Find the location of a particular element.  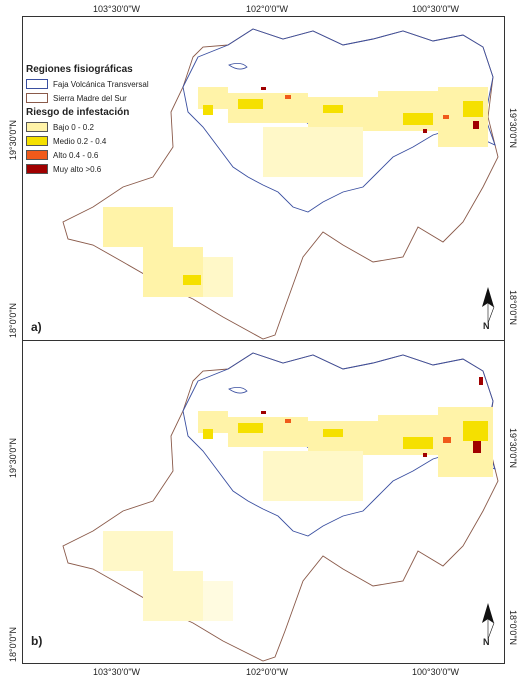

legend-risk-title: Riesgo de infestación is located at coordinates (78, 112).